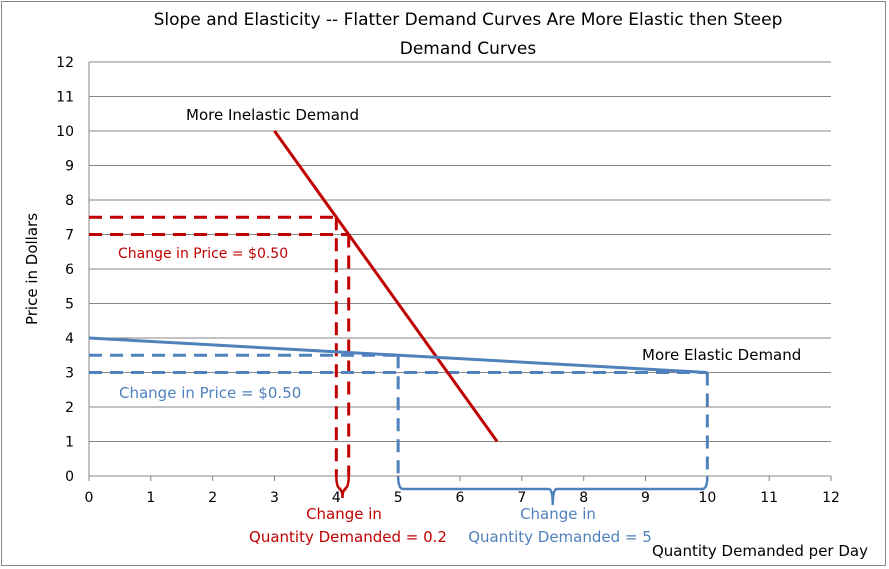 The height and width of the screenshot is (569, 889). I want to click on demand-curve-elastic, so click(398, 355).